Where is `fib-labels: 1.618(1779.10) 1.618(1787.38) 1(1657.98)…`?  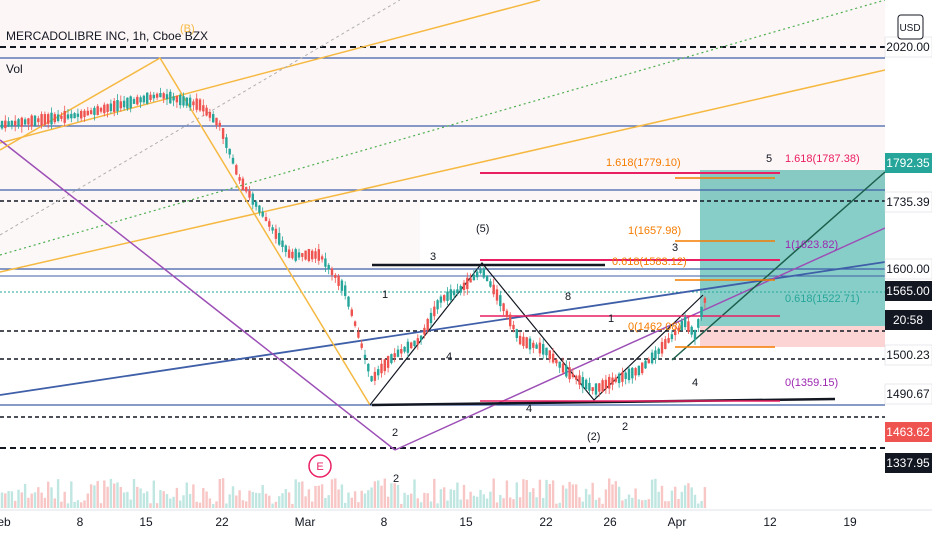 fib-labels: 1.618(1779.10) 1.618(1787.38) 1(1657.98)… is located at coordinates (733, 271).